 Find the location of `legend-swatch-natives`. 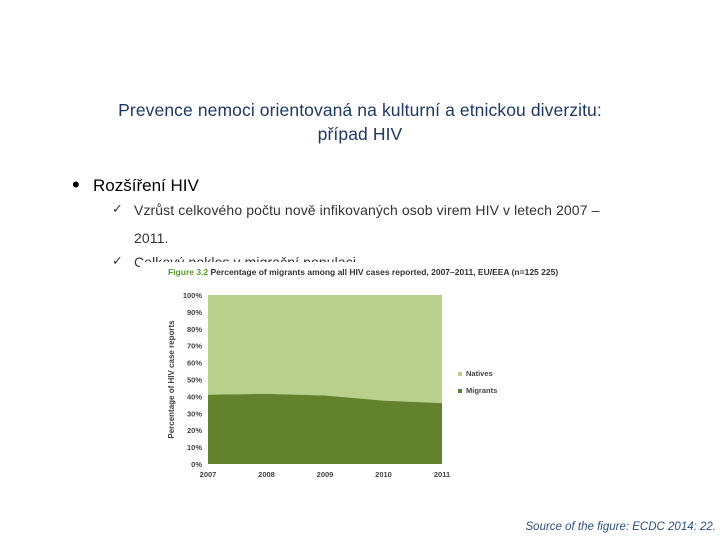

legend-swatch-natives is located at coordinates (460, 374).